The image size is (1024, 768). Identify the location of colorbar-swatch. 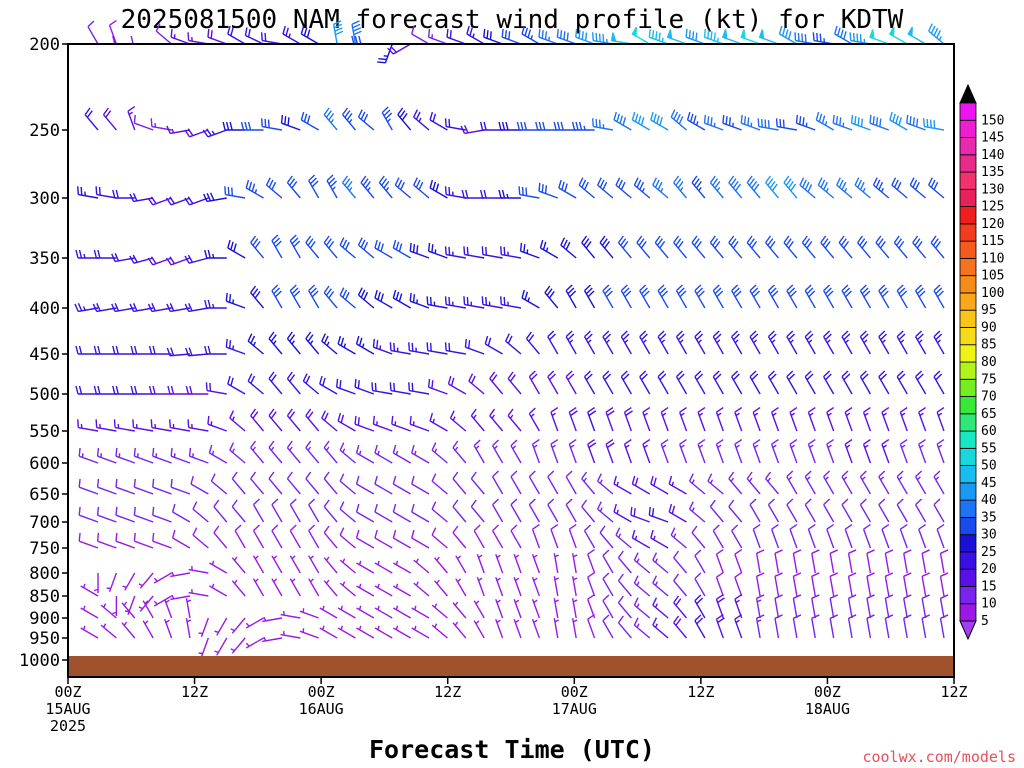
(968, 249).